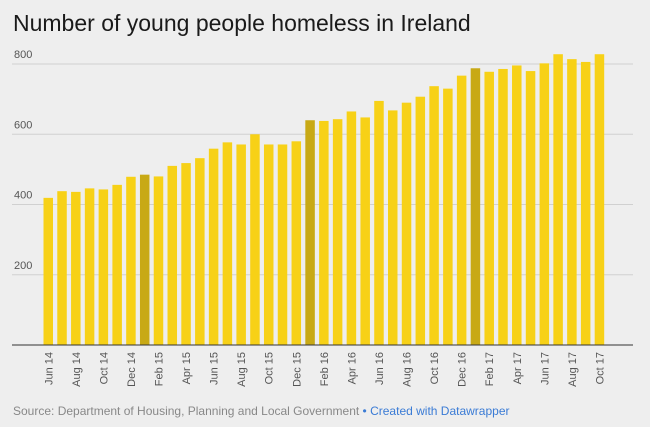 The width and height of the screenshot is (650, 427). What do you see at coordinates (380, 368) in the screenshot?
I see `x-tick-label: Jun 16` at bounding box center [380, 368].